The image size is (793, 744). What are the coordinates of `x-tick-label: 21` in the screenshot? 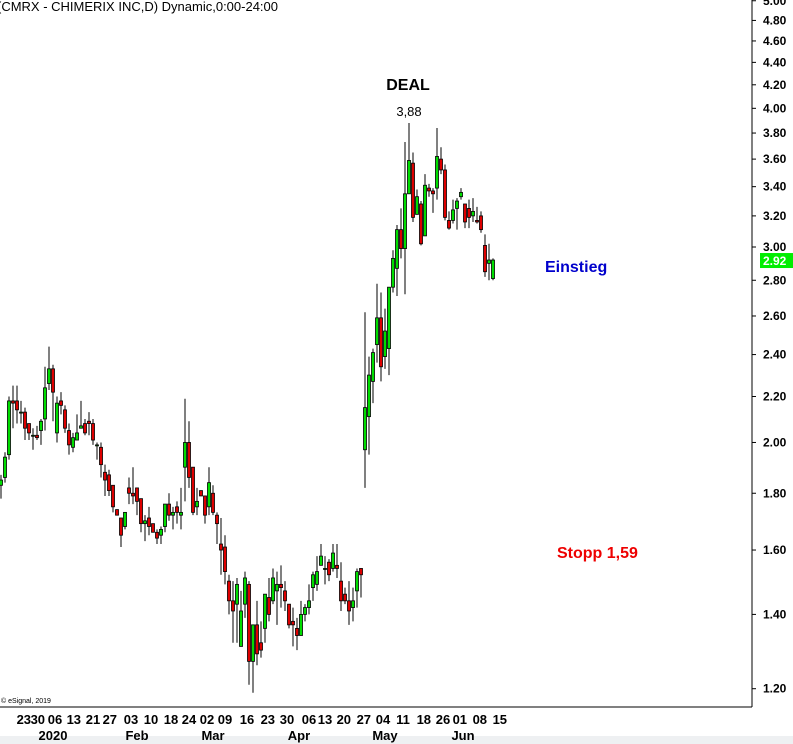 It's located at (93, 719).